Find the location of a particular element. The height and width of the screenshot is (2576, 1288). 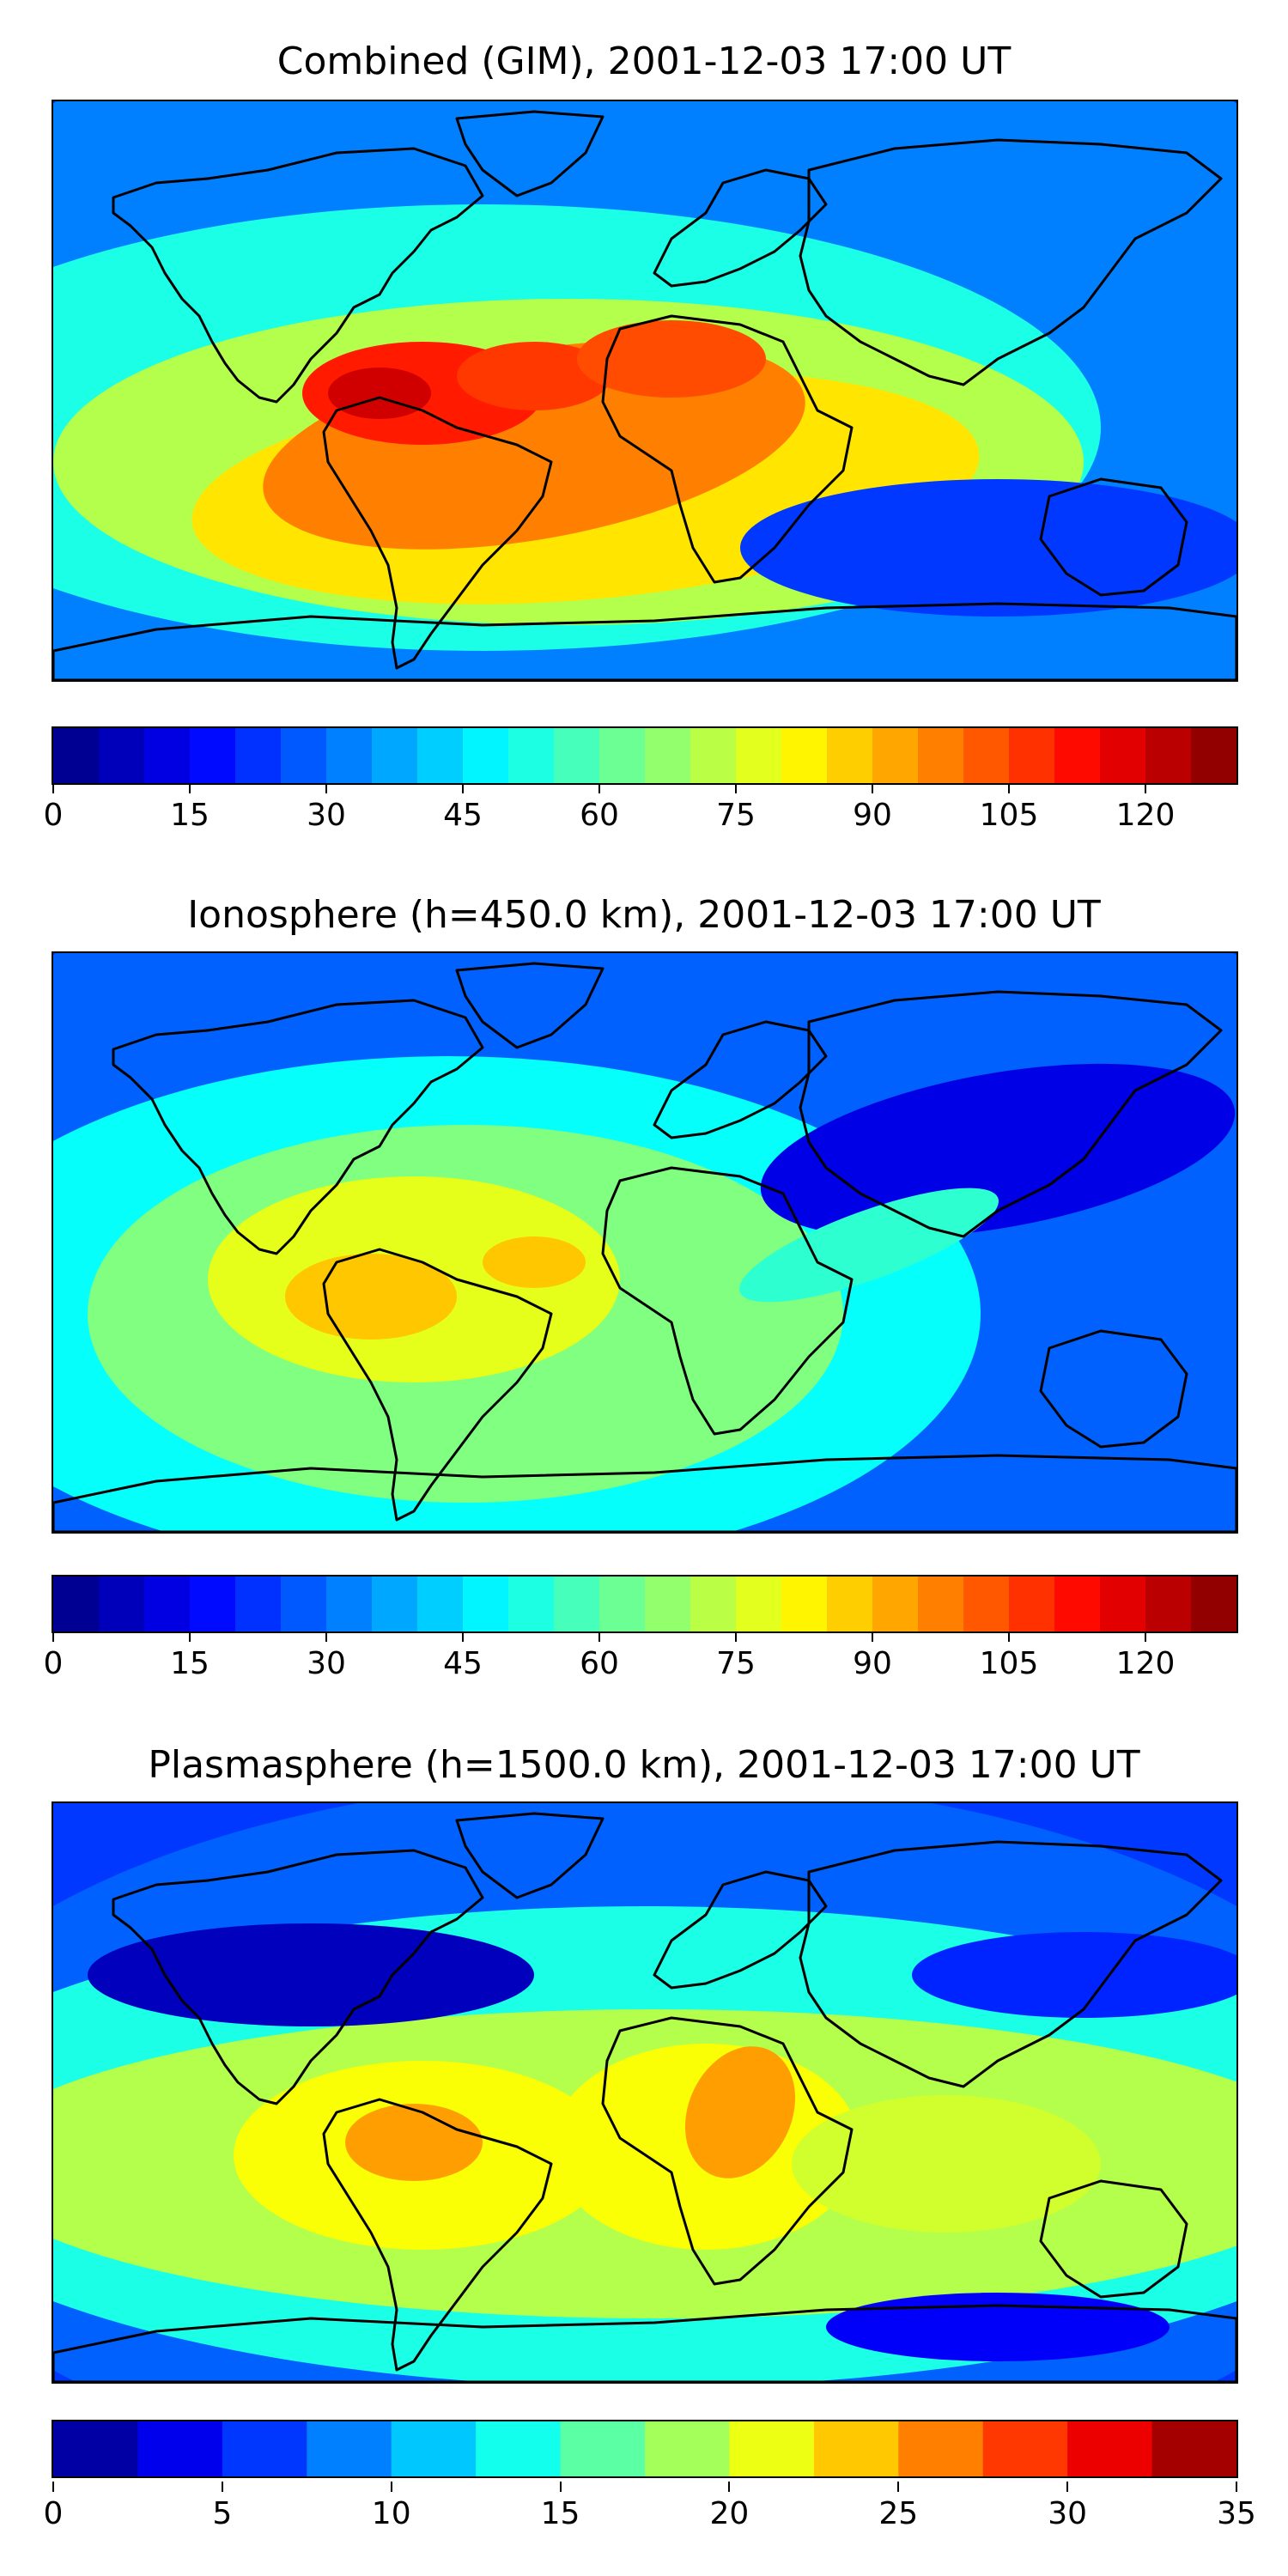

colorbar-2-swatches is located at coordinates (644, 1604).